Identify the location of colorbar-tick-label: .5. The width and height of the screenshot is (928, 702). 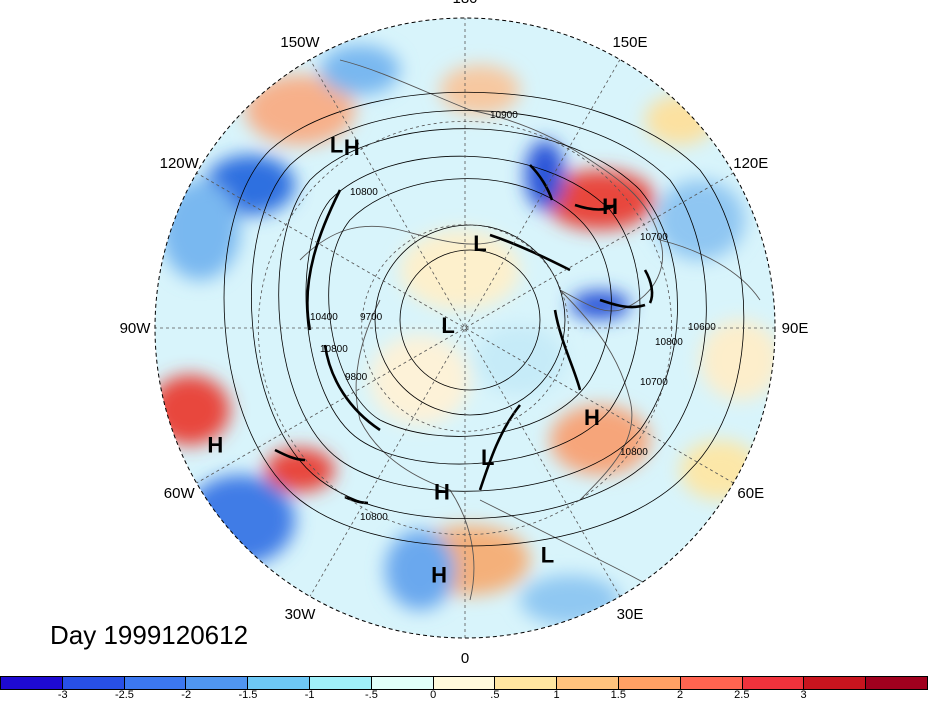
(495, 695).